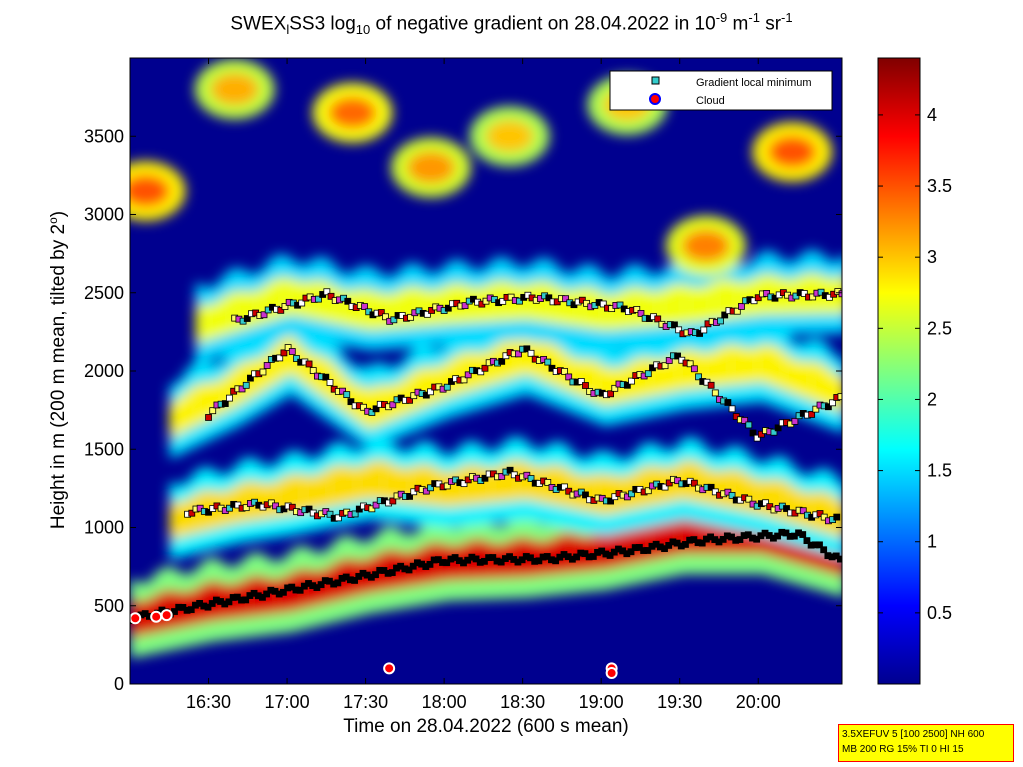  Describe the element at coordinates (431, 167) in the screenshot. I see `heat-patch-core` at that location.